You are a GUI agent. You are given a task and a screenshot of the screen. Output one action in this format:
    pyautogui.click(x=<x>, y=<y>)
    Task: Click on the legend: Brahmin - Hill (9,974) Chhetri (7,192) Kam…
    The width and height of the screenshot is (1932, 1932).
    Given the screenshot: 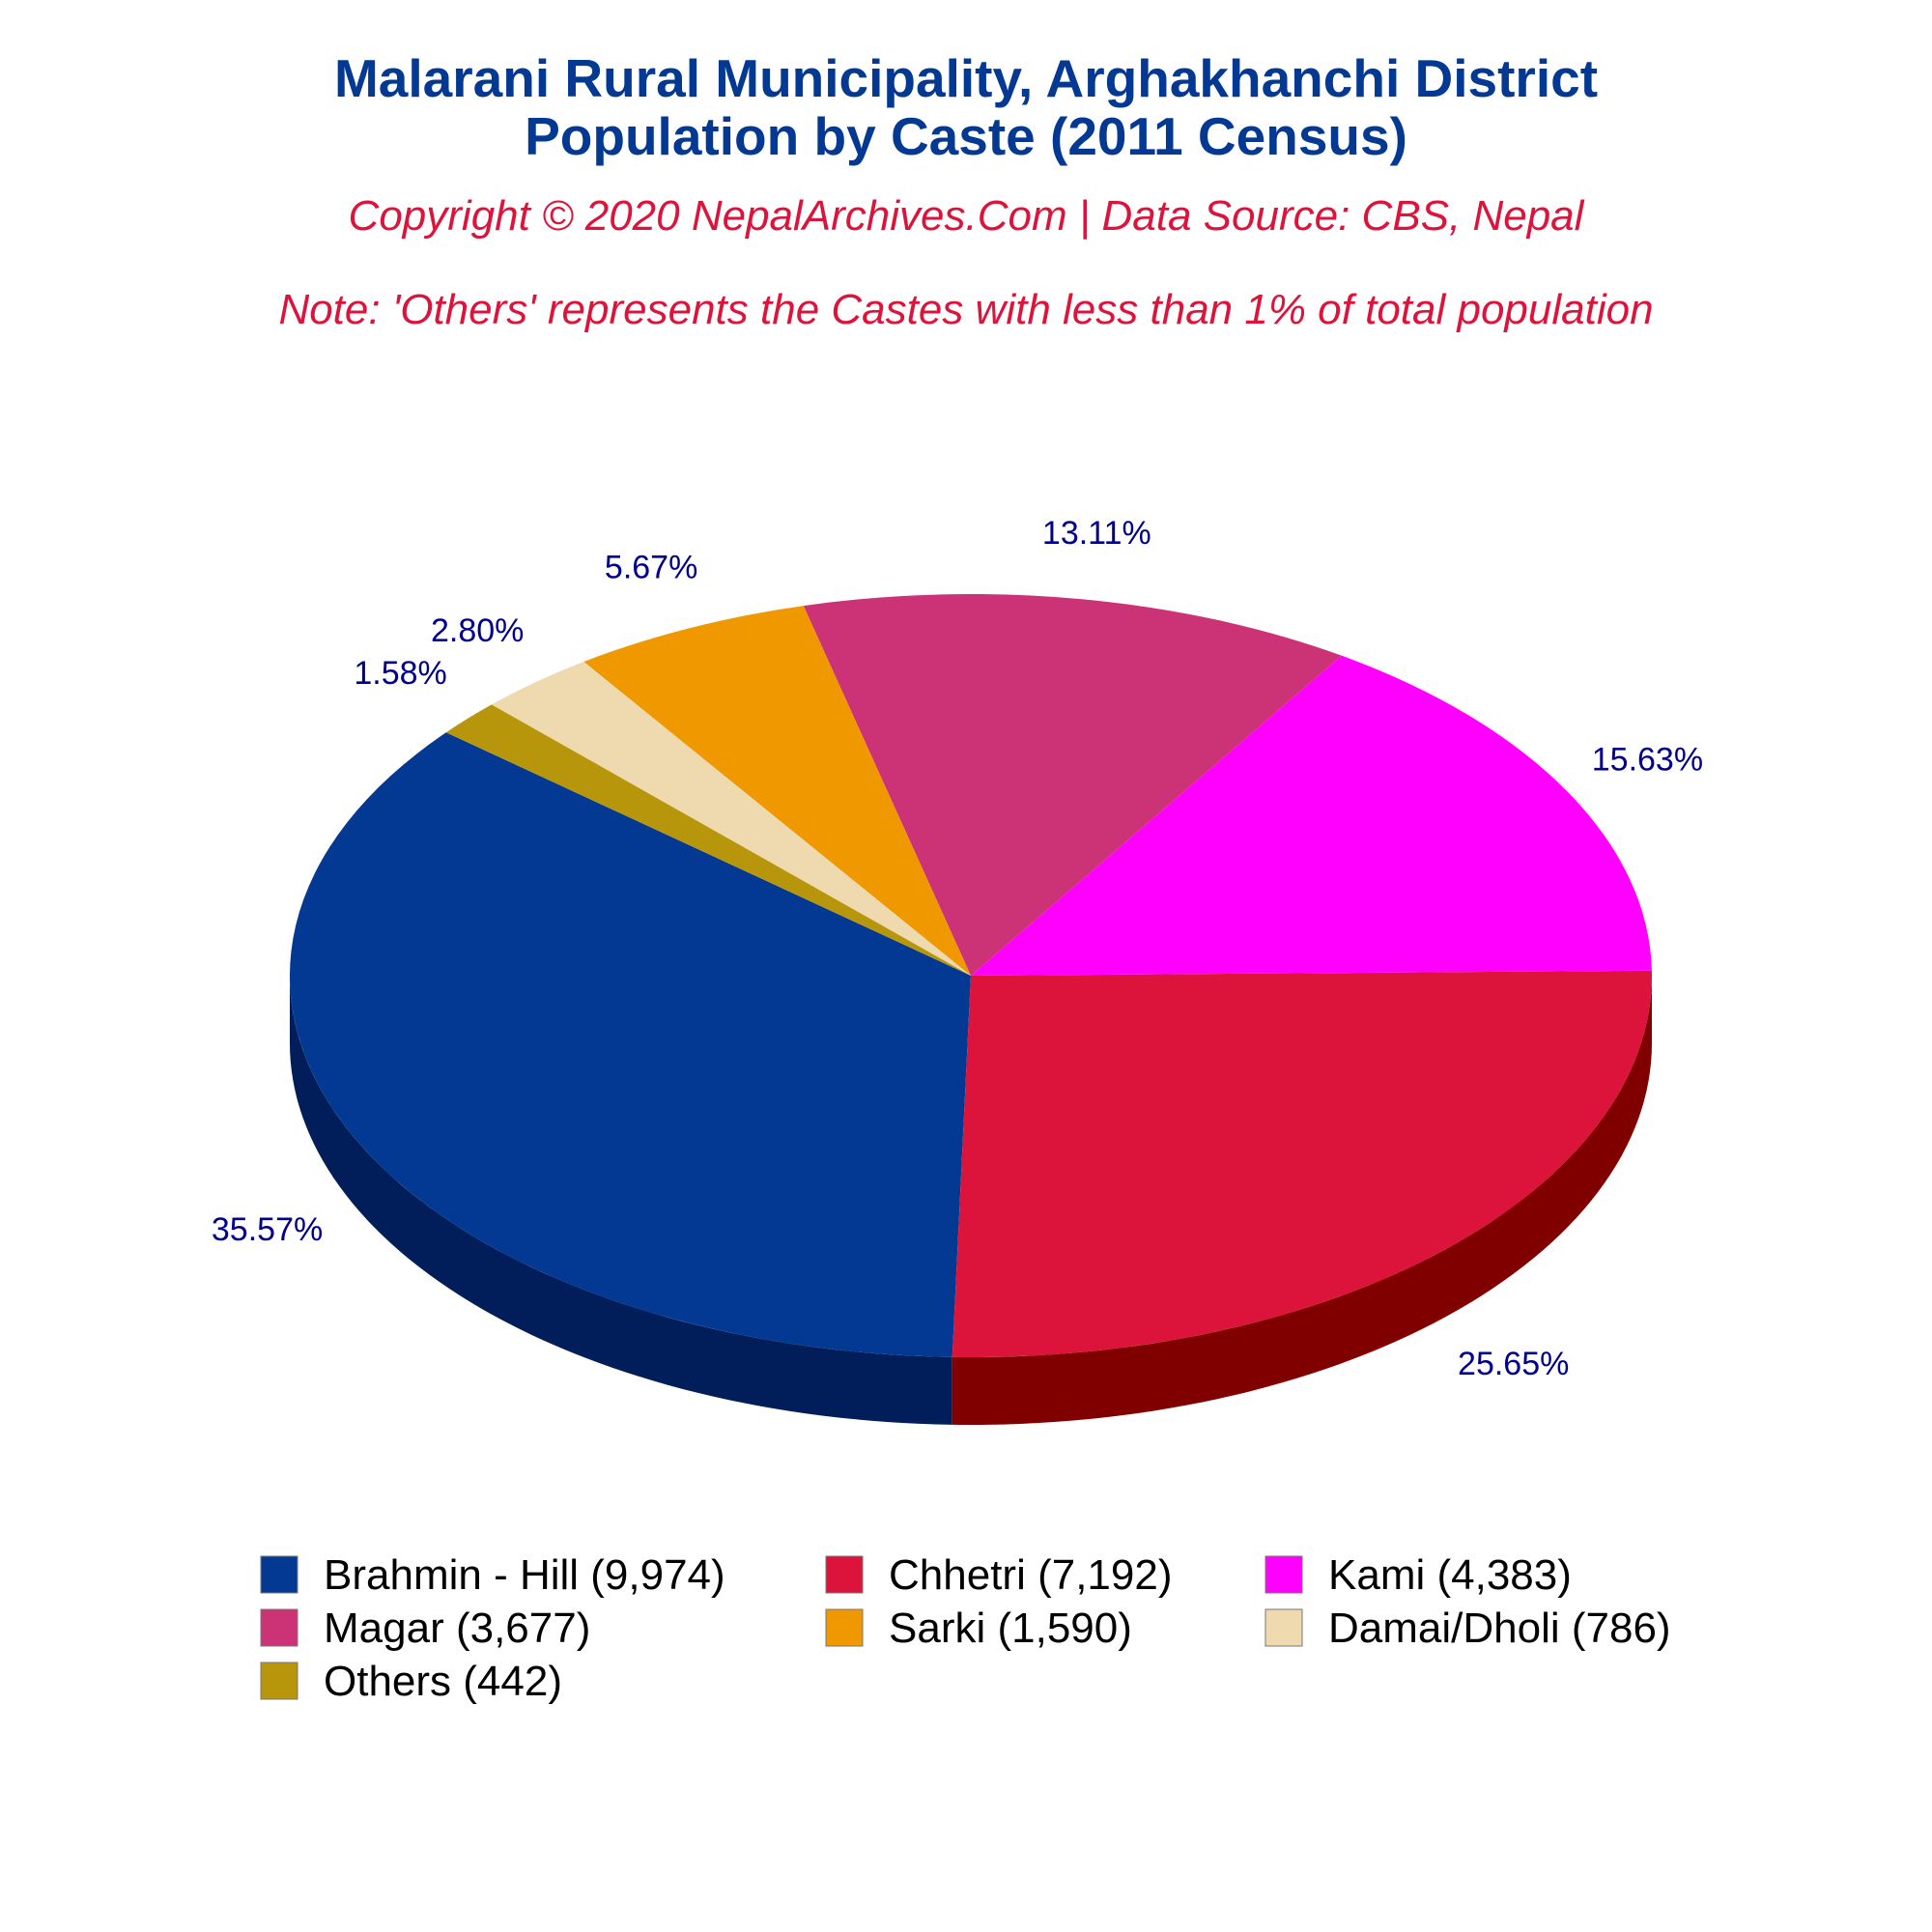 What is the action you would take?
    pyautogui.click(x=965, y=1628)
    